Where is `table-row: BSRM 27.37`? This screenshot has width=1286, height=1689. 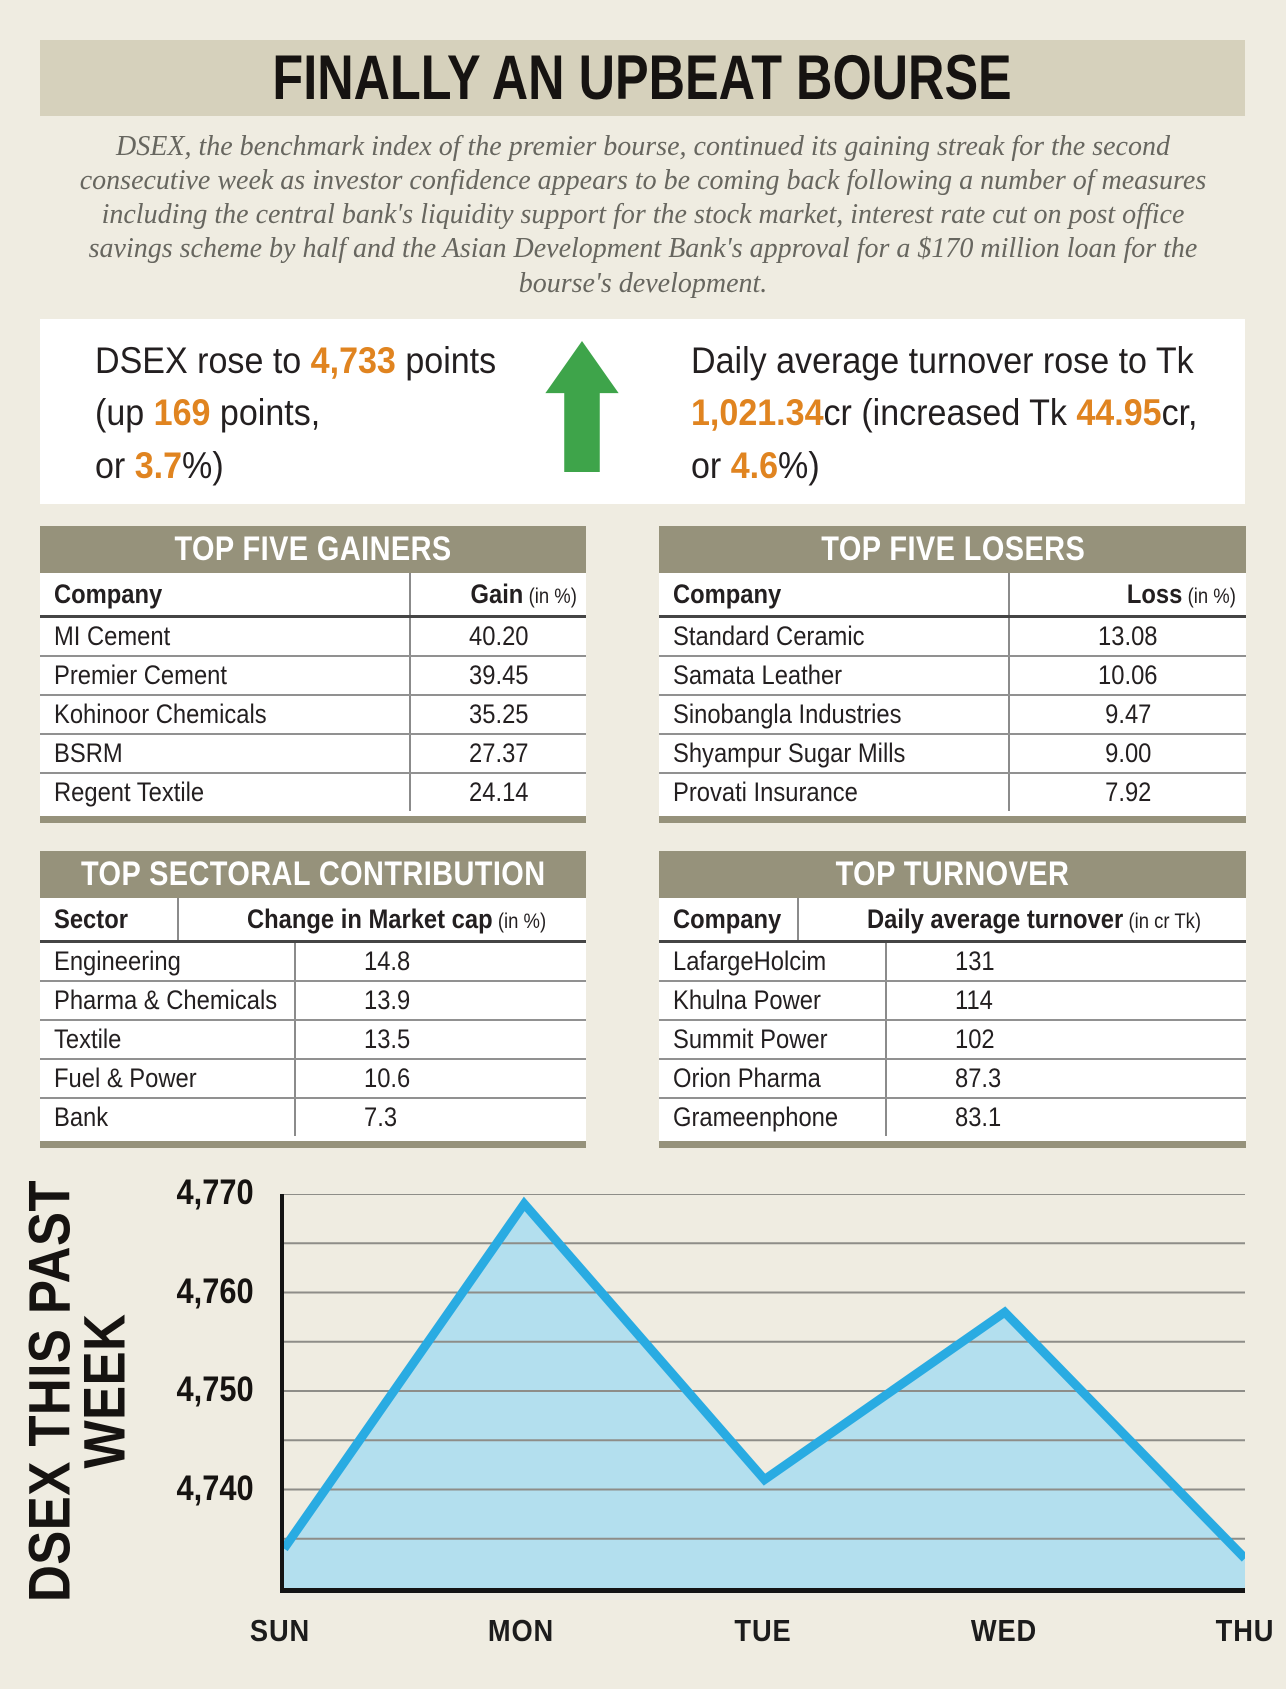
table-row: BSRM 27.37 is located at coordinates (313, 753).